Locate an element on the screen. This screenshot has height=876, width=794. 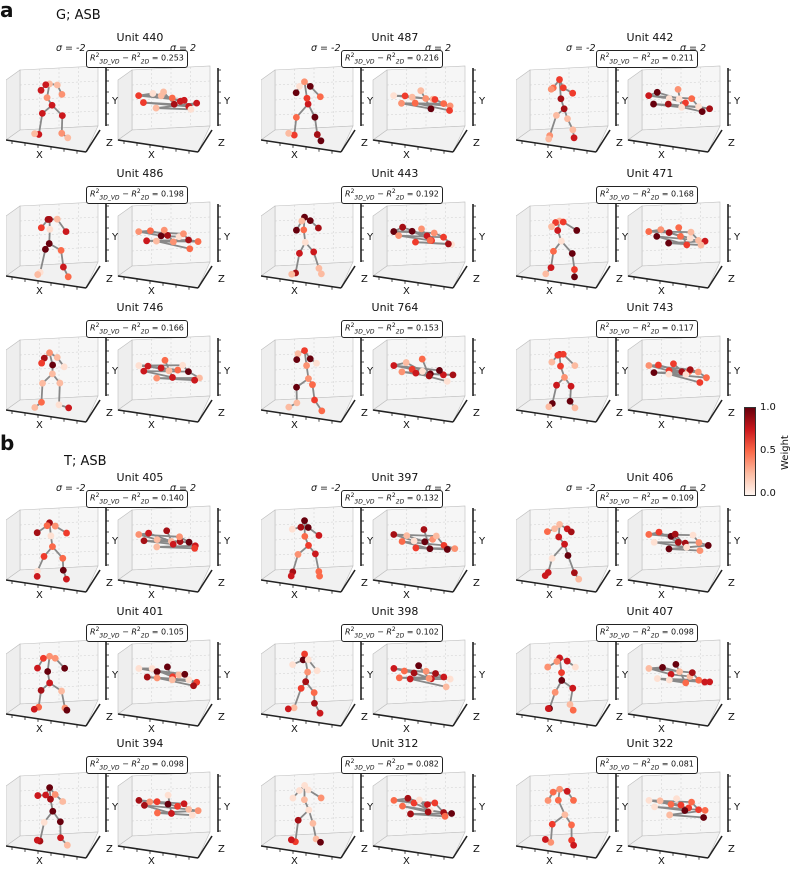
colorbar-tick-mid: 0.5 is located at coordinates (768, 450).